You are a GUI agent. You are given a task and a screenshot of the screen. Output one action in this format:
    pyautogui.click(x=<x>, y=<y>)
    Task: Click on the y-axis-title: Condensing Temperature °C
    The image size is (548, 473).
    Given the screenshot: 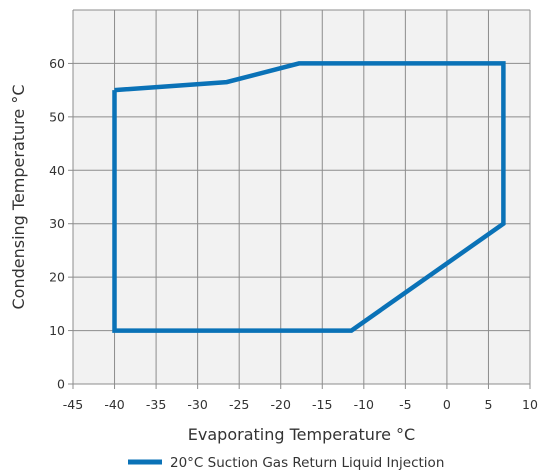 What is the action you would take?
    pyautogui.click(x=18, y=196)
    